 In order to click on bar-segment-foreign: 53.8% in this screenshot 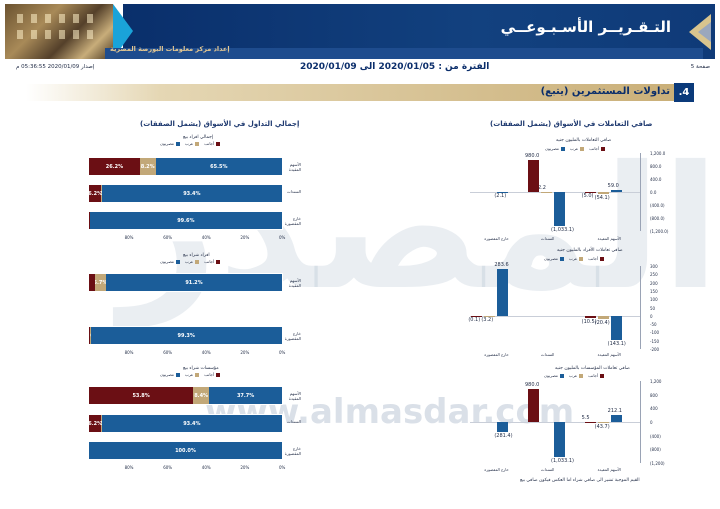, I will do `click(141, 395)`.